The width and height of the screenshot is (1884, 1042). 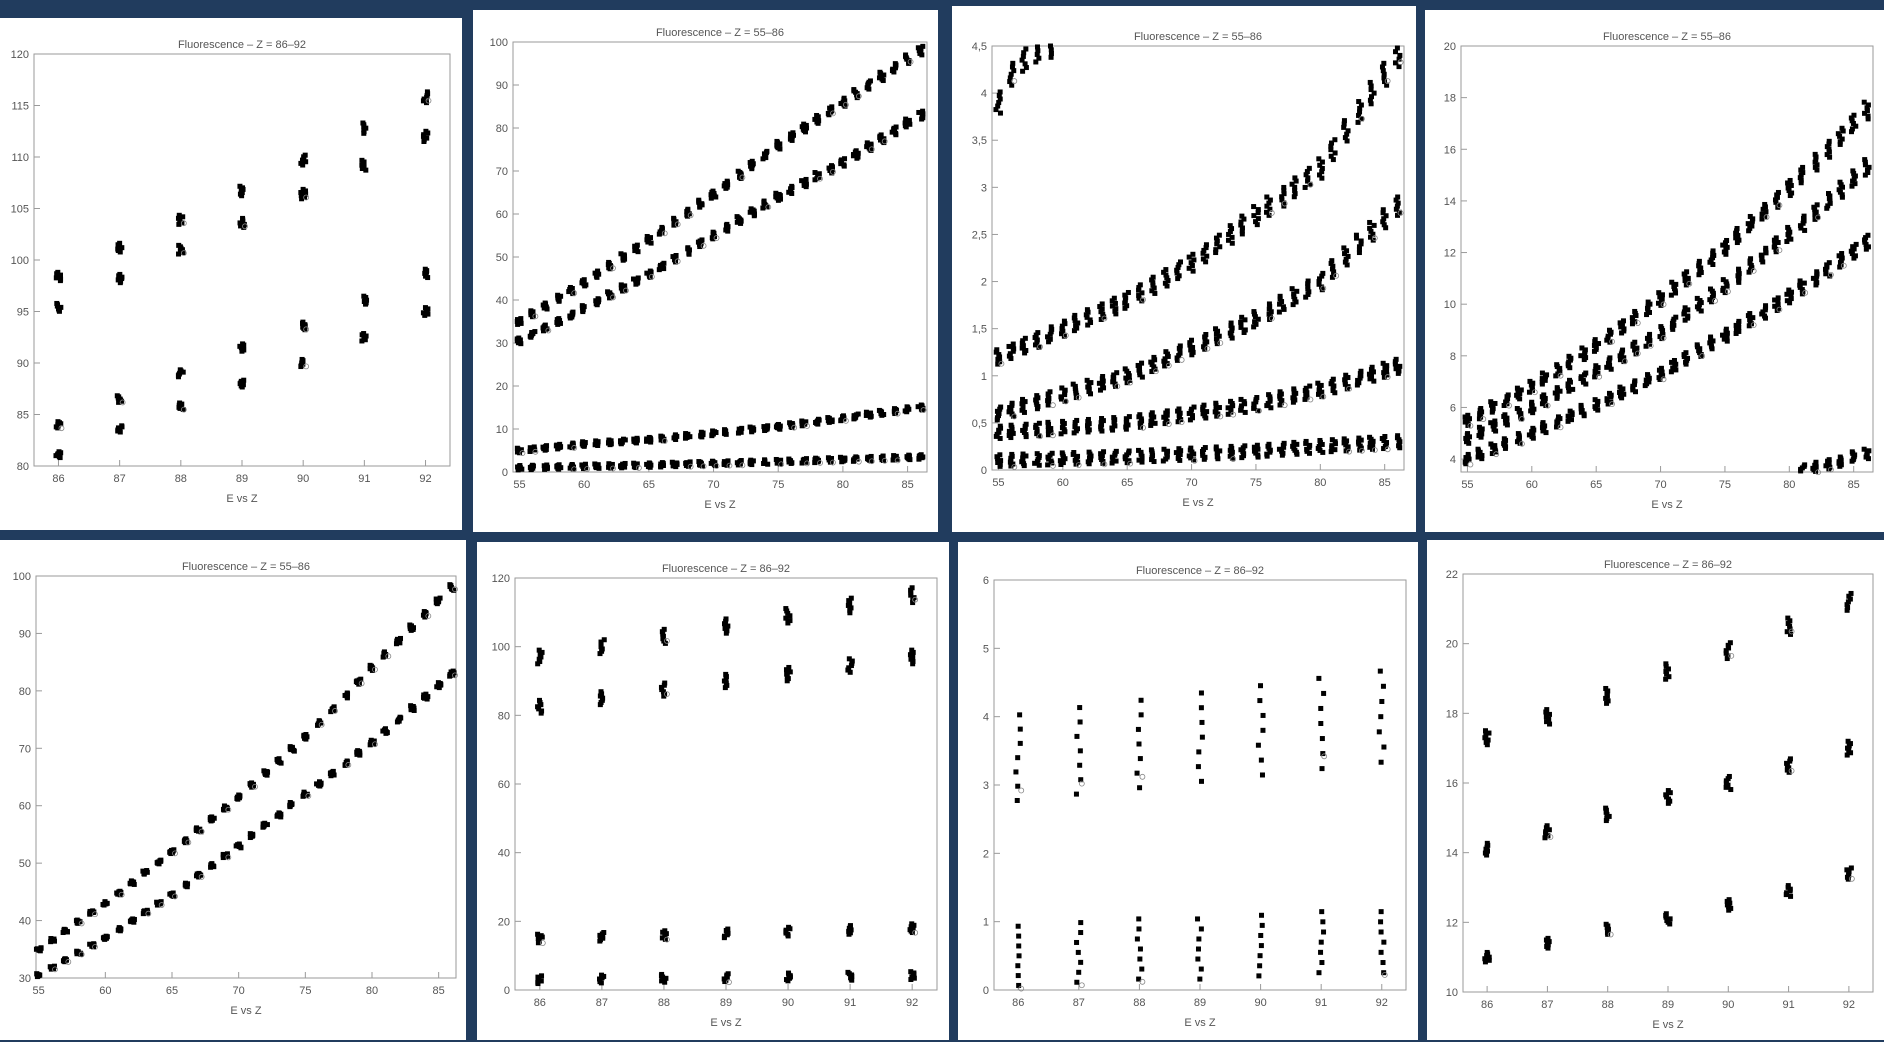 What do you see at coordinates (1788, 1005) in the screenshot?
I see `x-tick-label: 91` at bounding box center [1788, 1005].